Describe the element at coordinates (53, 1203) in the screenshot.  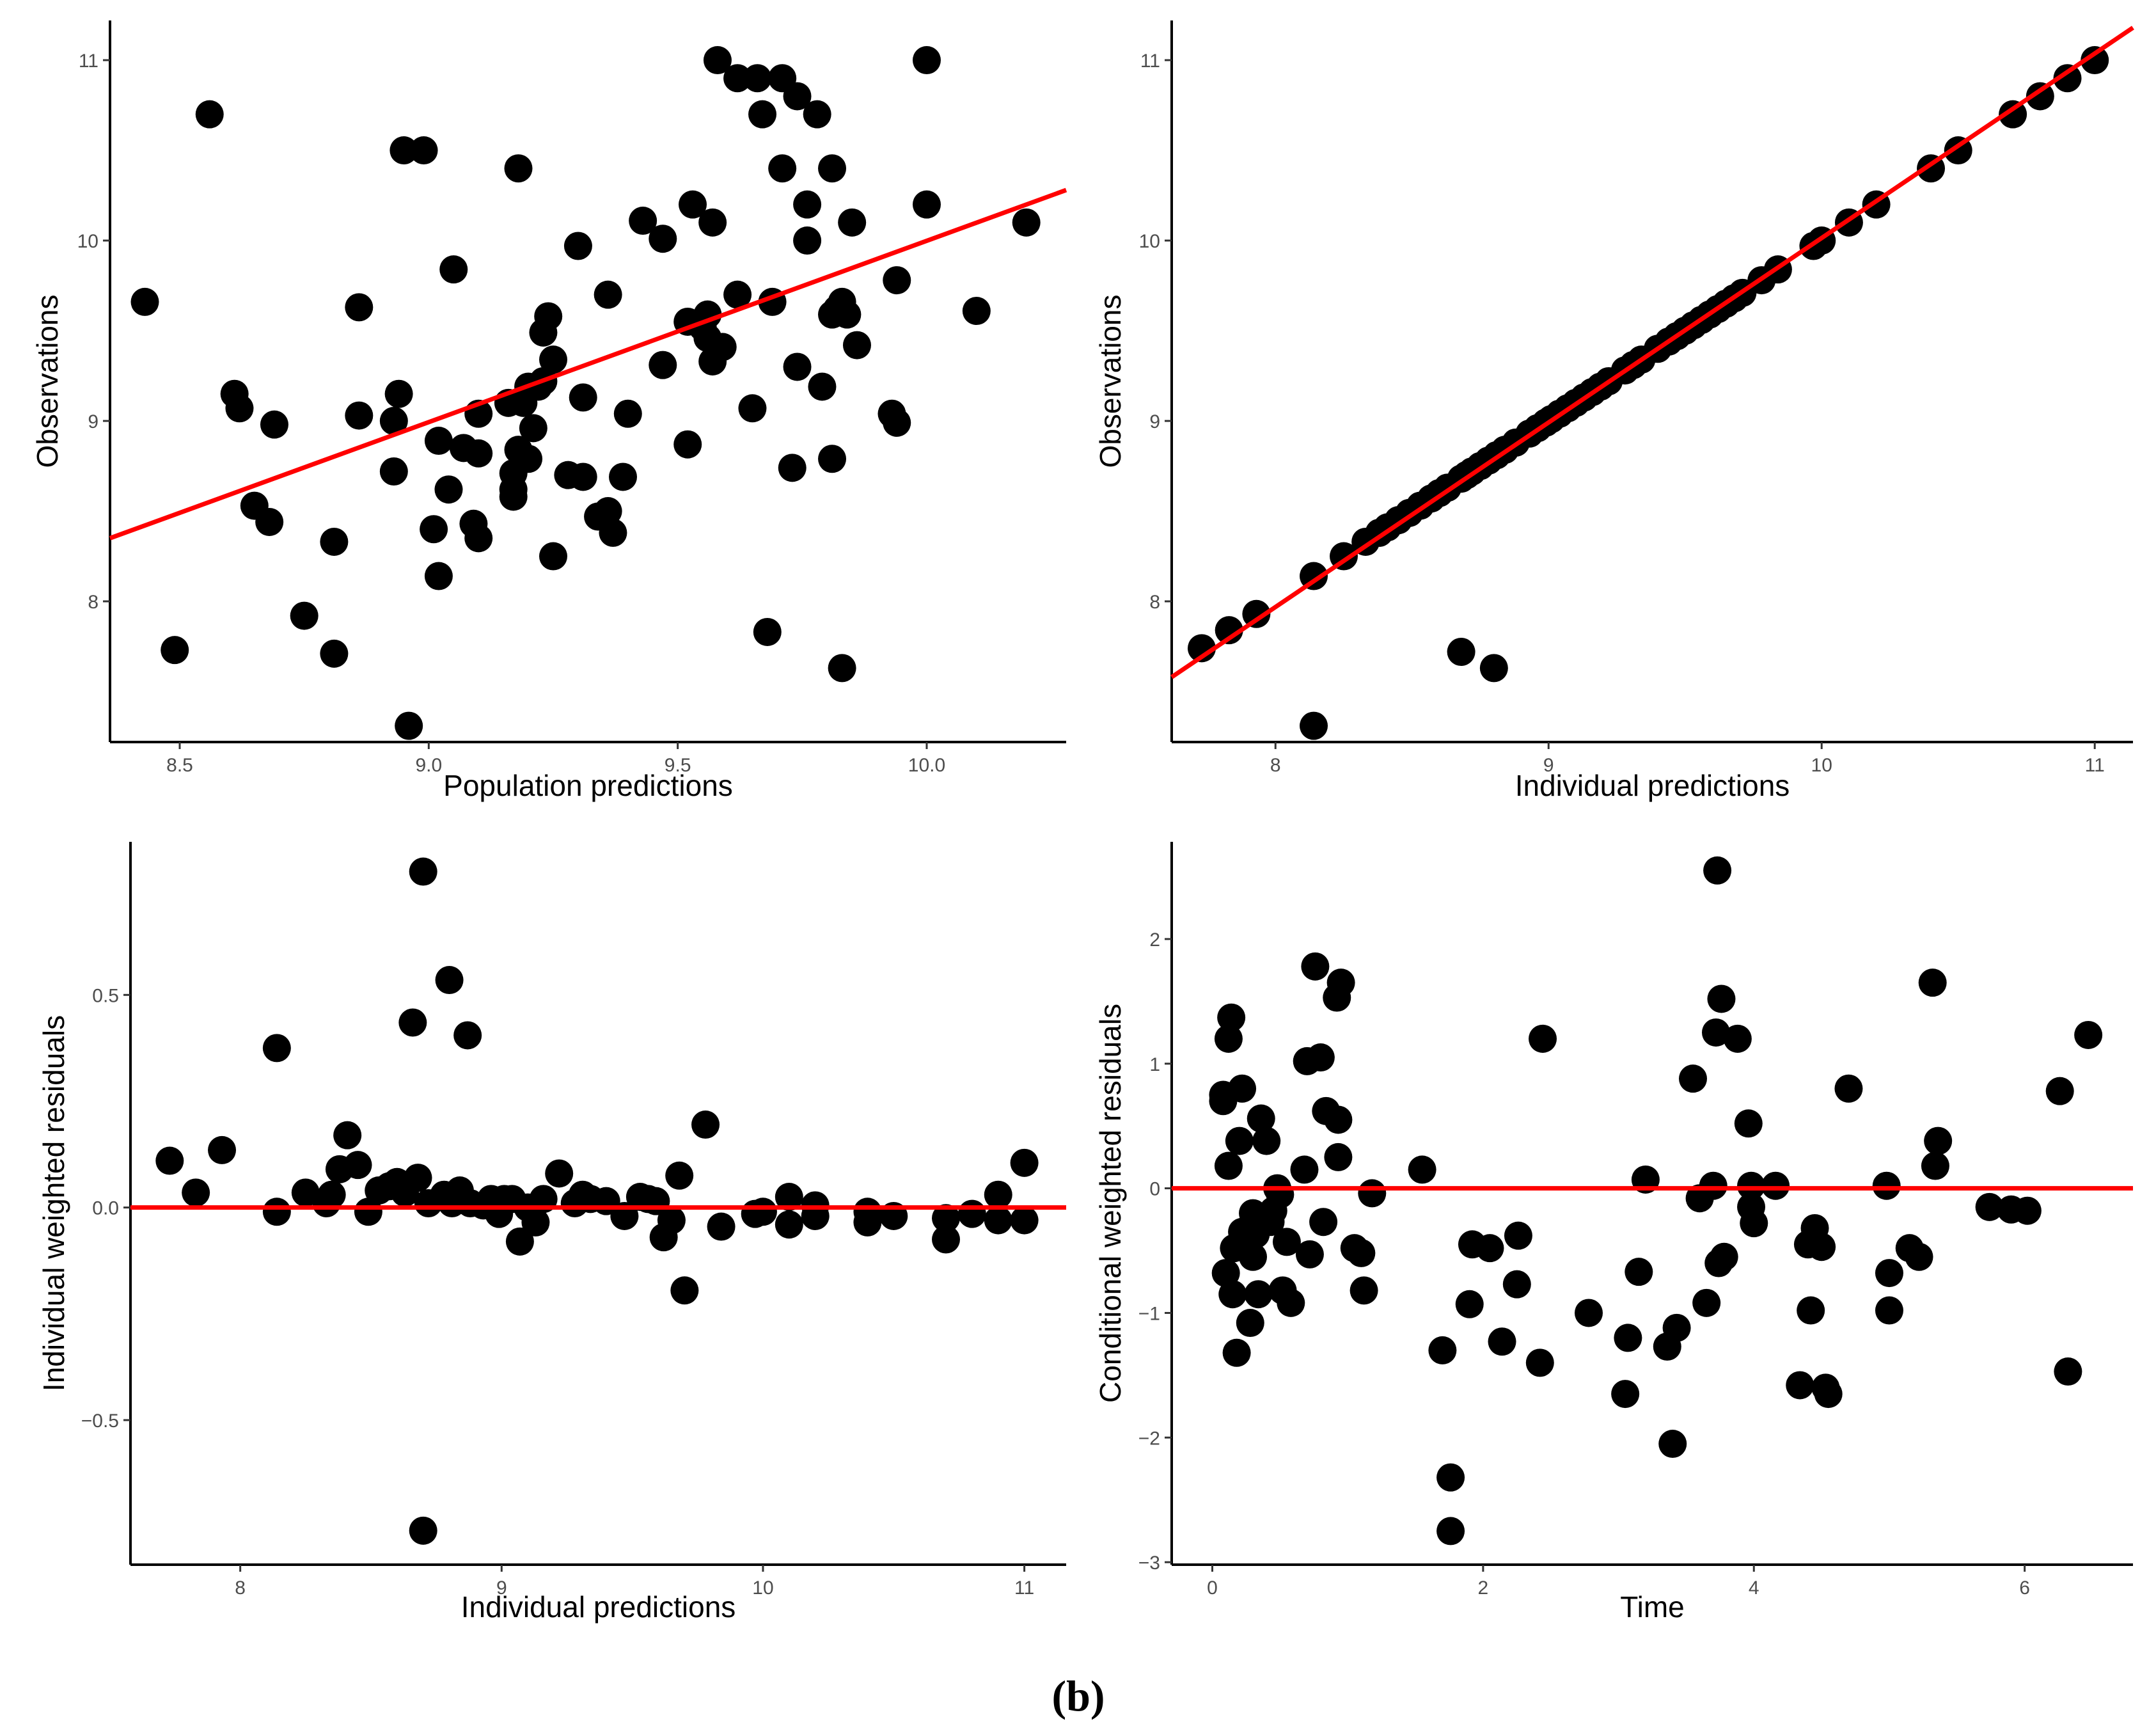
I see `panel-3-y-axis-title: Individual weighted residuals` at that location.